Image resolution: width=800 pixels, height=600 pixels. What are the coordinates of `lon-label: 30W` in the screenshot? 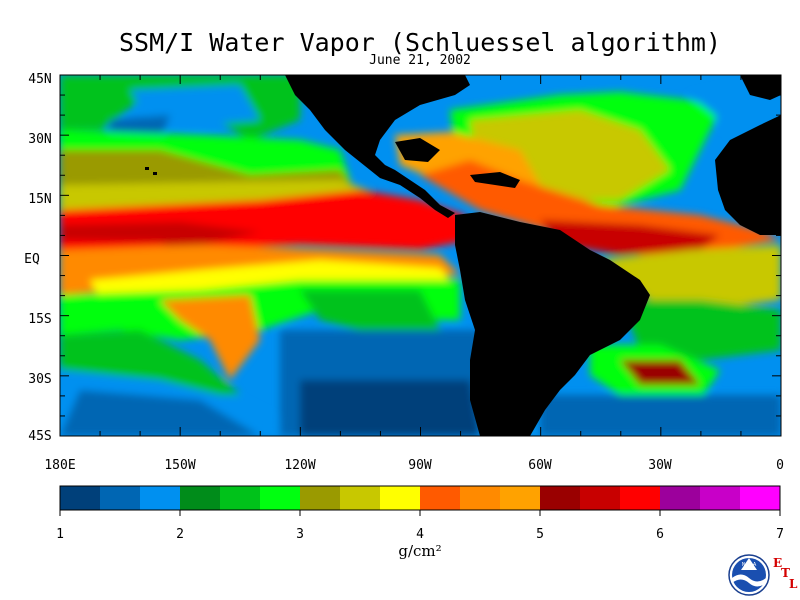 It's located at (660, 465).